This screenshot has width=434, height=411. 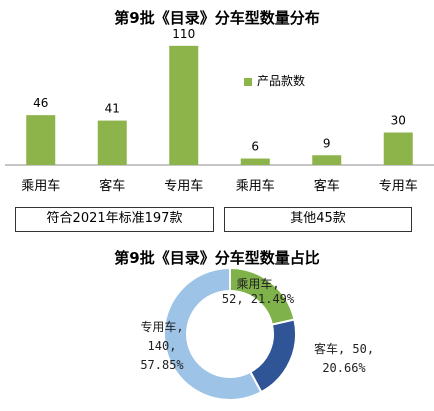 I want to click on donut-data-label: 专用车,, so click(x=161, y=326).